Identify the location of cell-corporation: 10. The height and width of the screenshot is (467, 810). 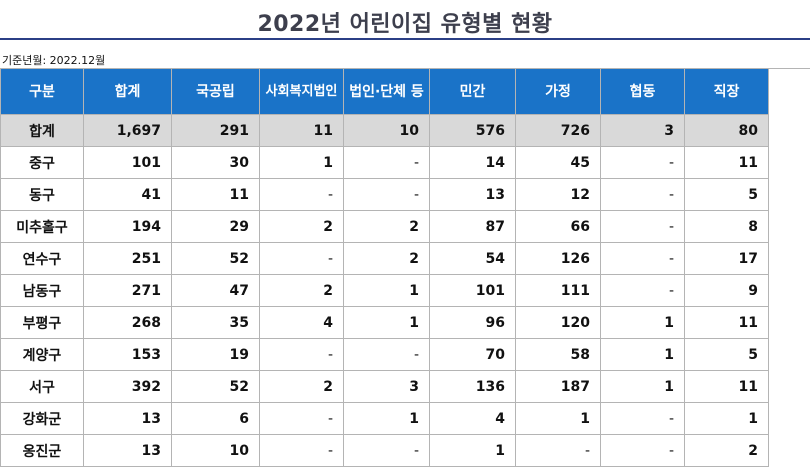
(386, 130).